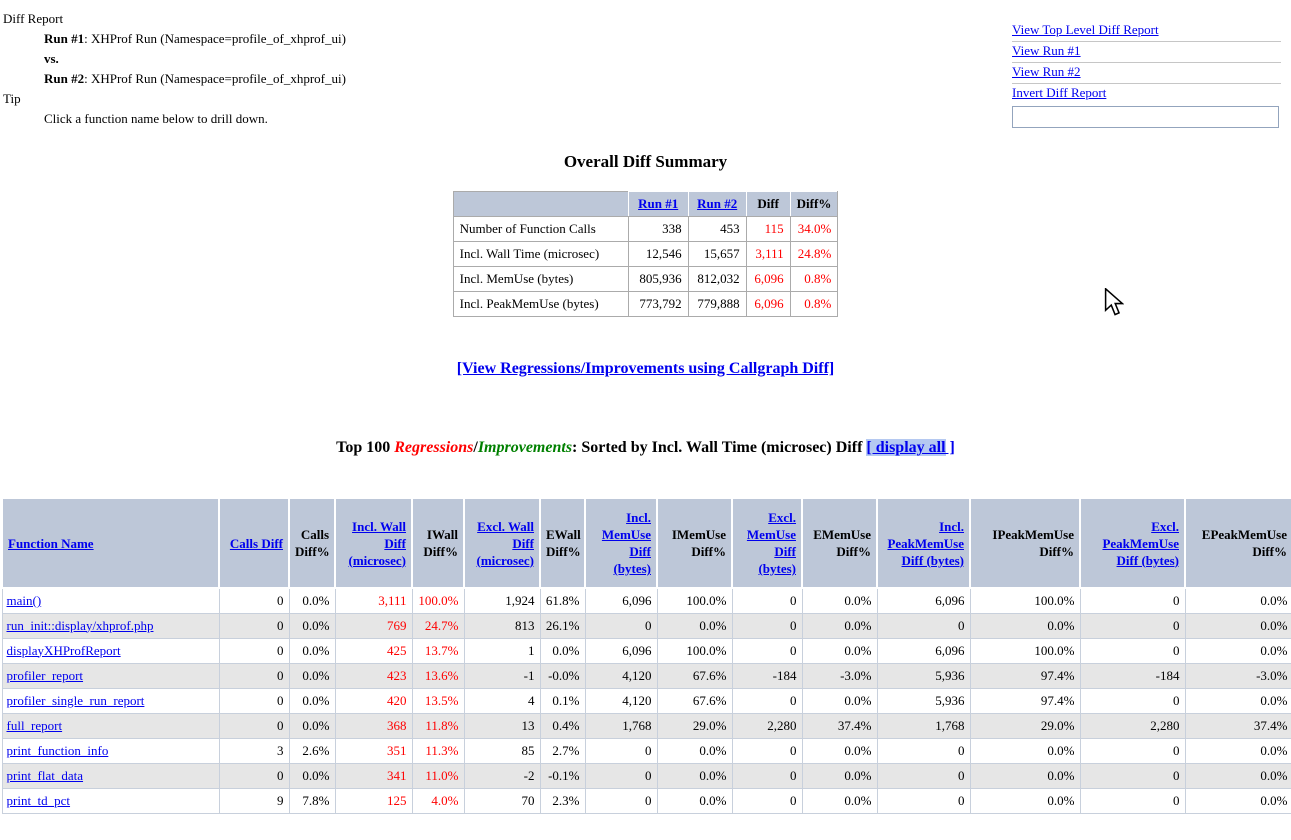  I want to click on calls-diff-sort-link: Calls Diff, so click(256, 543).